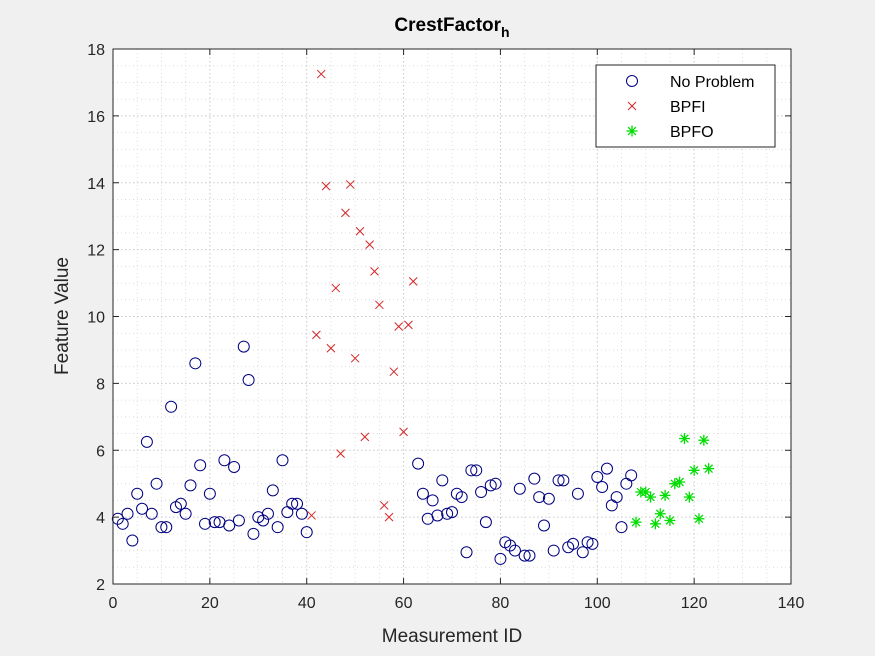 Image resolution: width=875 pixels, height=656 pixels. What do you see at coordinates (501, 603) in the screenshot?
I see `x-tick-label: 80` at bounding box center [501, 603].